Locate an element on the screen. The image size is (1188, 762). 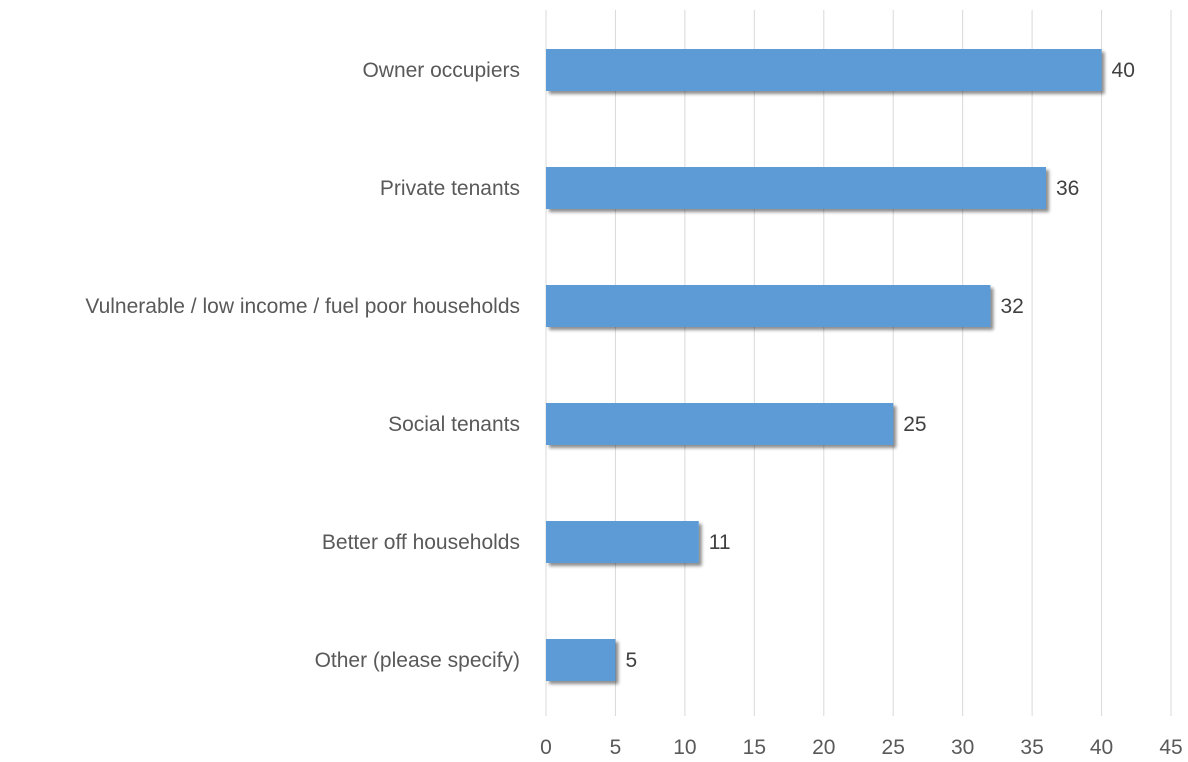
x-tick-label: 20 is located at coordinates (823, 747).